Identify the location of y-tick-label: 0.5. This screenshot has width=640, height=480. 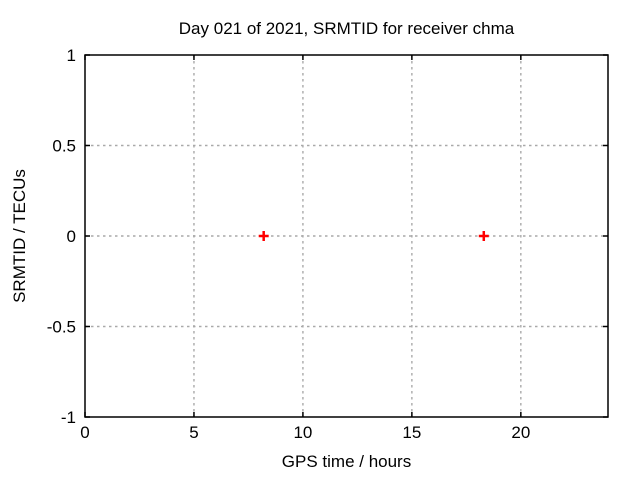
(64, 146).